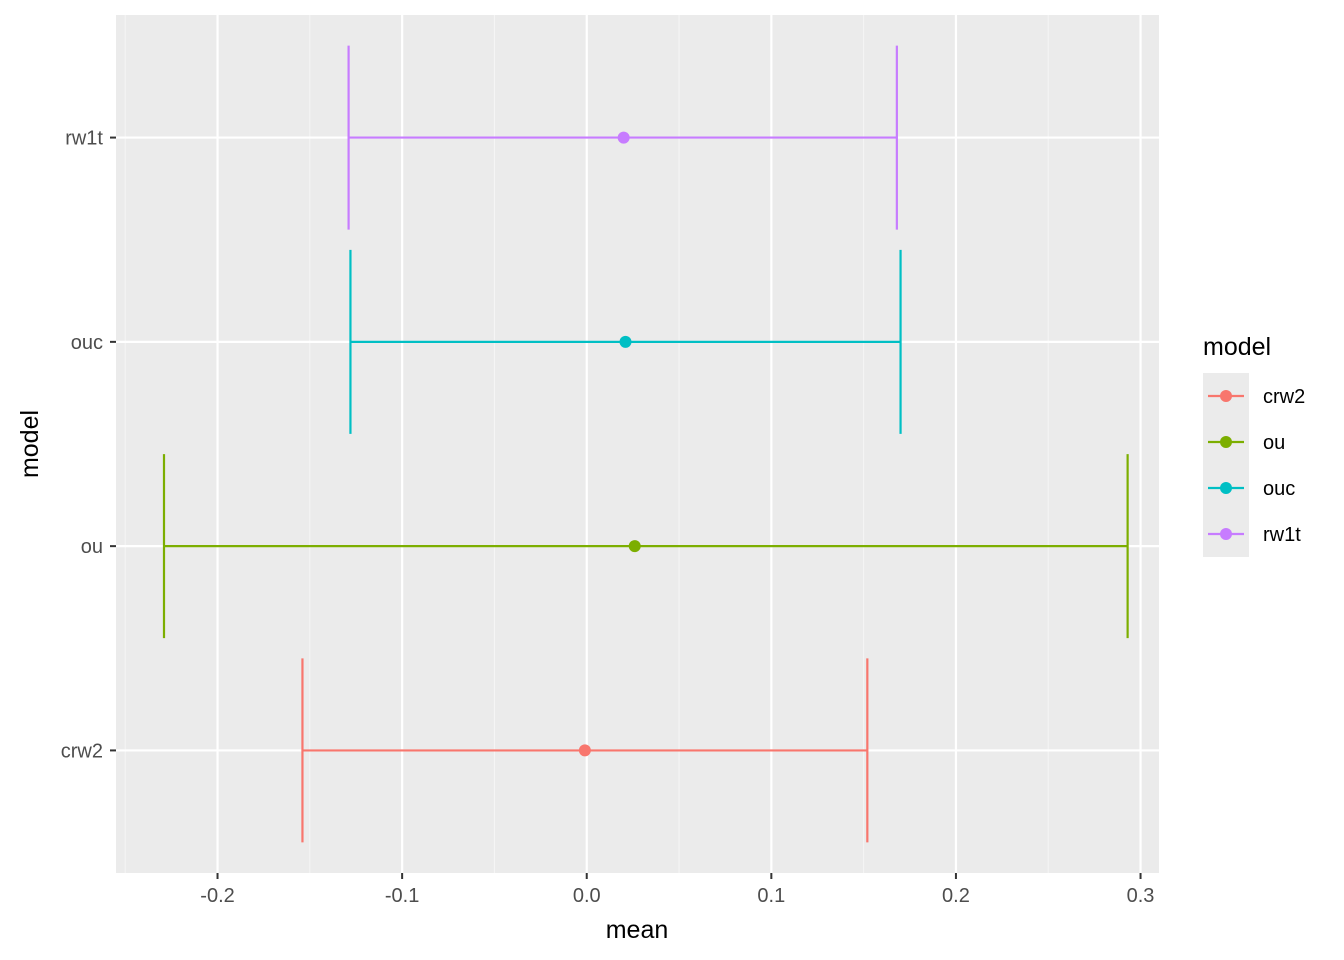 The width and height of the screenshot is (1344, 960). Describe the element at coordinates (1226, 488) in the screenshot. I see `legend-key-point-ouc` at that location.